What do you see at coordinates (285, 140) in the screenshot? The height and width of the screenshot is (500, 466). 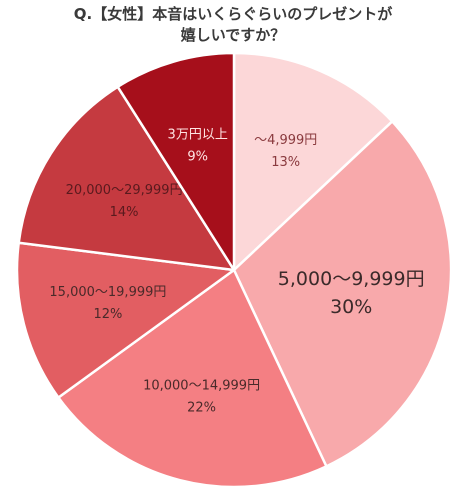 I see `slice-label-0: 〜4,999円` at bounding box center [285, 140].